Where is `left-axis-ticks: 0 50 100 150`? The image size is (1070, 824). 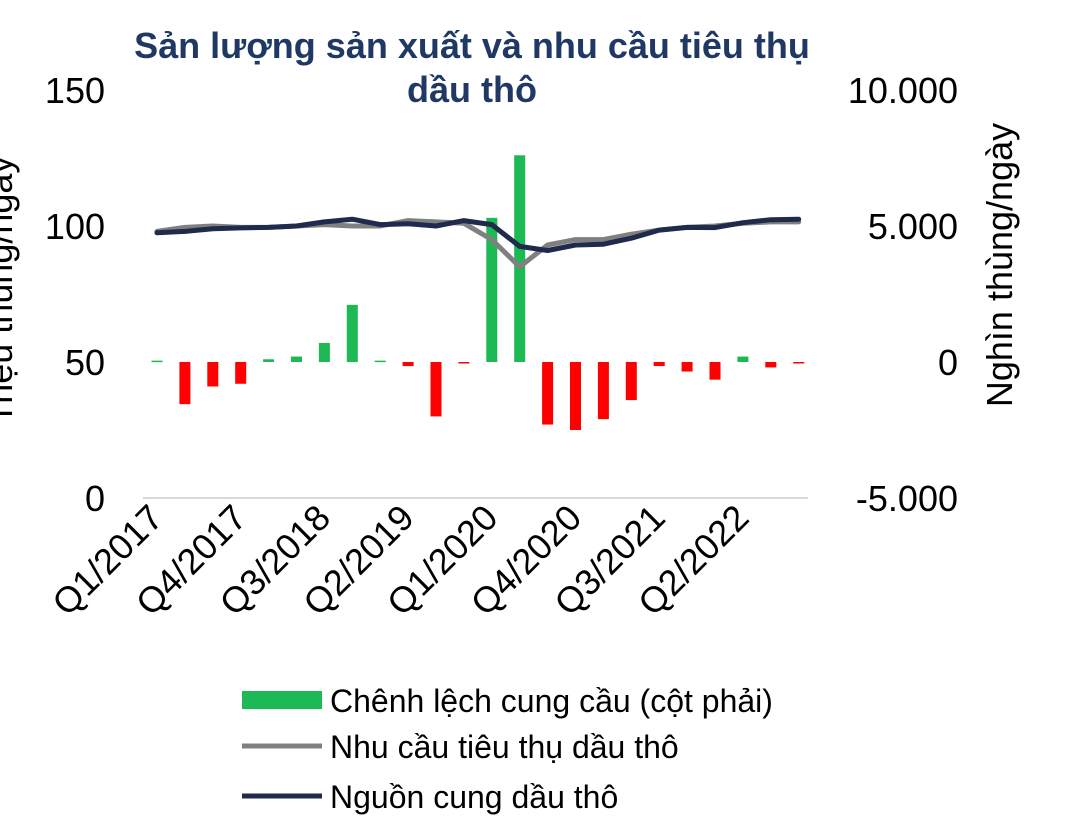 left-axis-ticks: 0 50 100 150 is located at coordinates (75, 294).